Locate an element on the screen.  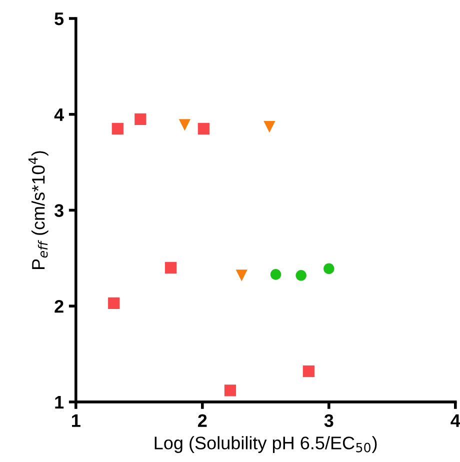
y-tick-label: 2 is located at coordinates (59, 306).